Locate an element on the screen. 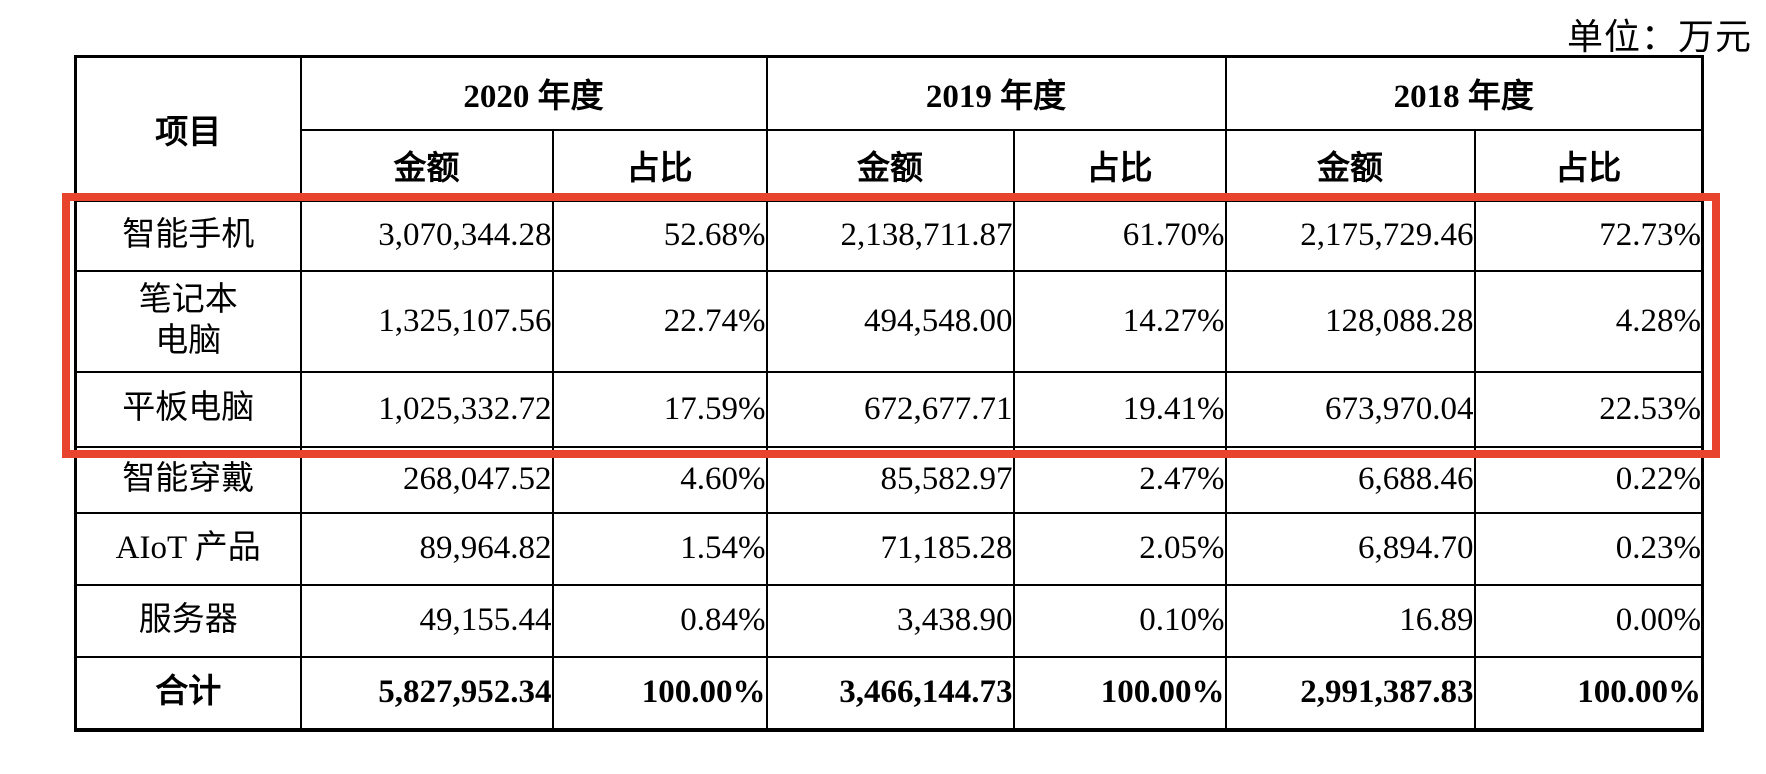 Image resolution: width=1766 pixels, height=774 pixels. cell-total-2019-share: 100.00% is located at coordinates (1119, 693).